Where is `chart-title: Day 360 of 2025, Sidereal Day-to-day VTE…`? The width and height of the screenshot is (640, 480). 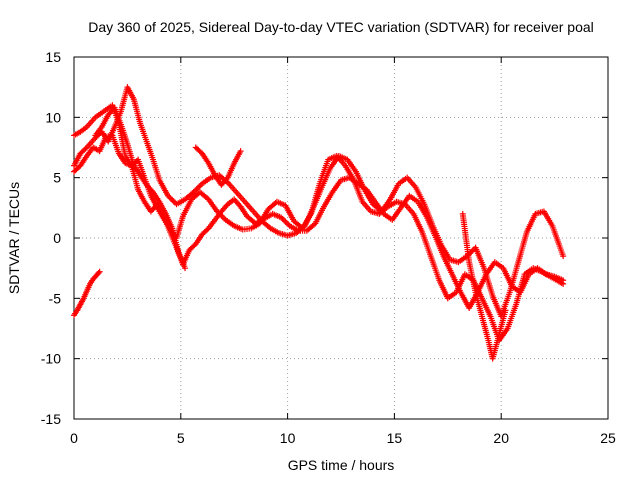
chart-title: Day 360 of 2025, Sidereal Day-to-day VTE… is located at coordinates (341, 27).